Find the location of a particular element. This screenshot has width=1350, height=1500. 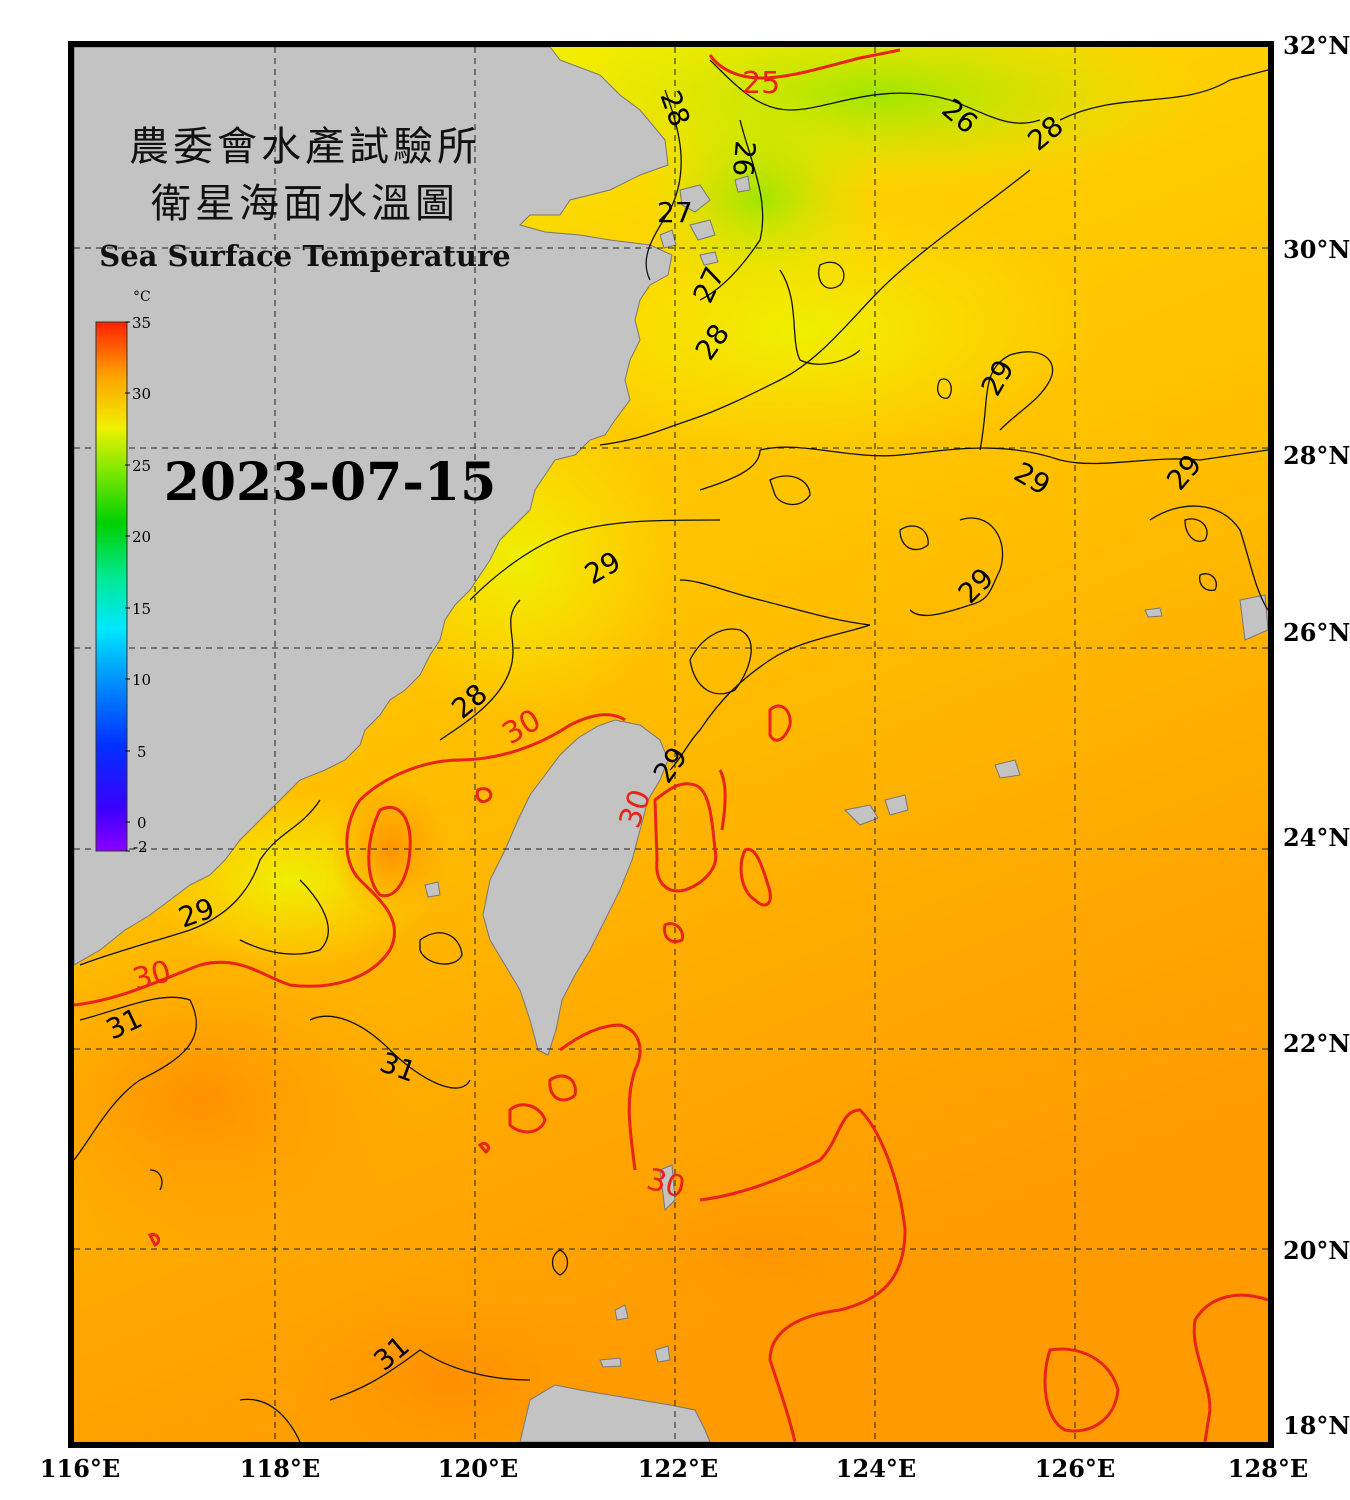

title-chinese-line2: 衛星海面水溫圖 is located at coordinates (305, 204).